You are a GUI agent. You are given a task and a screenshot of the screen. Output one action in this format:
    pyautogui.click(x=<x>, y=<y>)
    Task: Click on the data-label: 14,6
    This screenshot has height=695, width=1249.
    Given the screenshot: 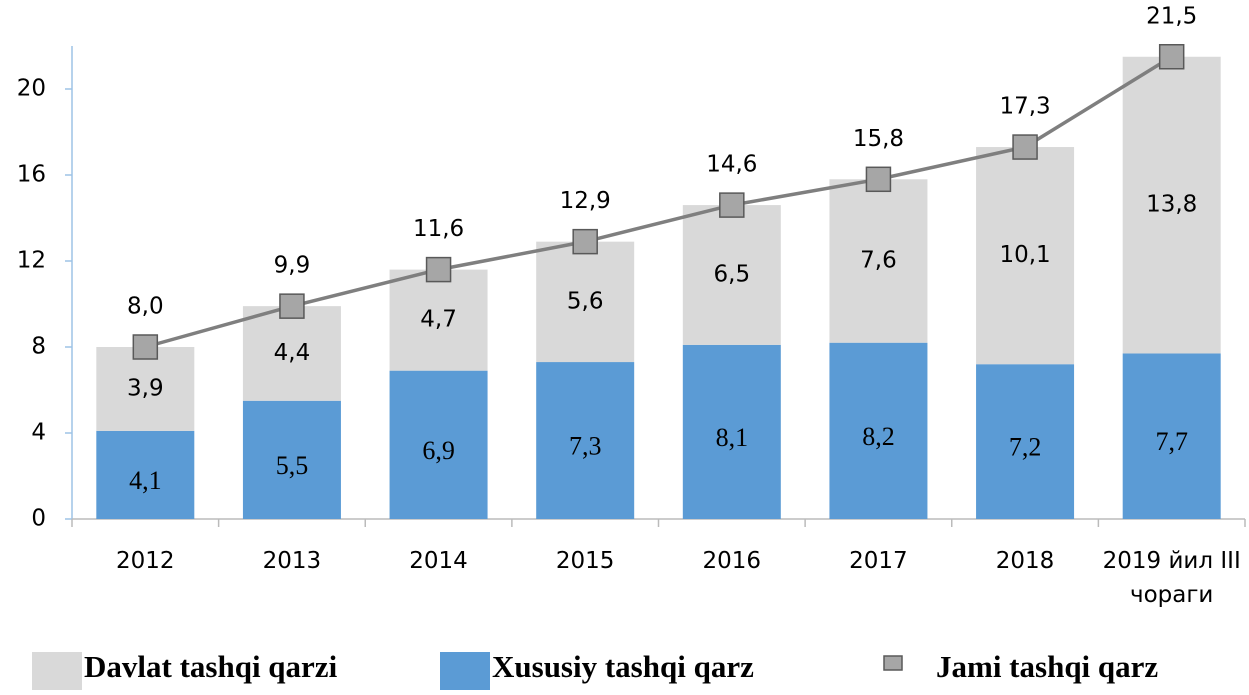 What is the action you would take?
    pyautogui.click(x=731, y=165)
    